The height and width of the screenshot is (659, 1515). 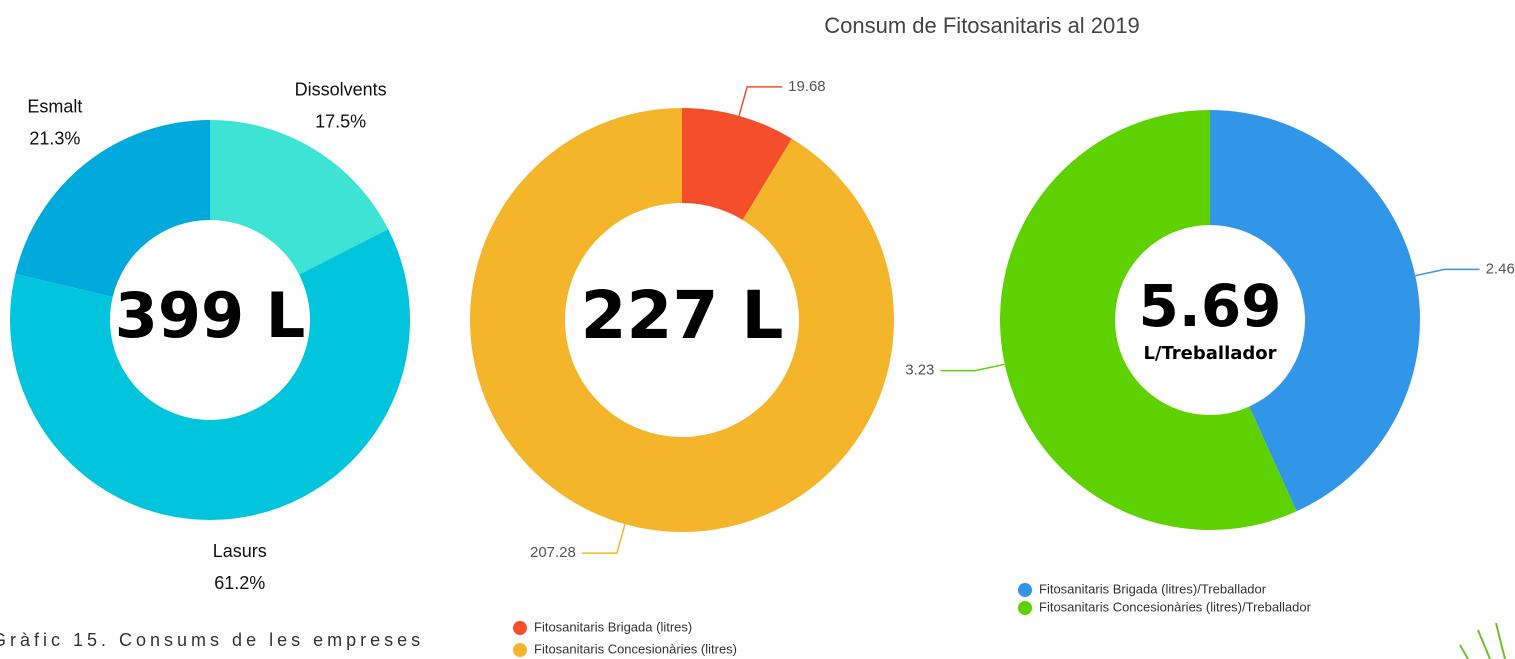 I want to click on value-label: 21.3%, so click(x=54, y=139).